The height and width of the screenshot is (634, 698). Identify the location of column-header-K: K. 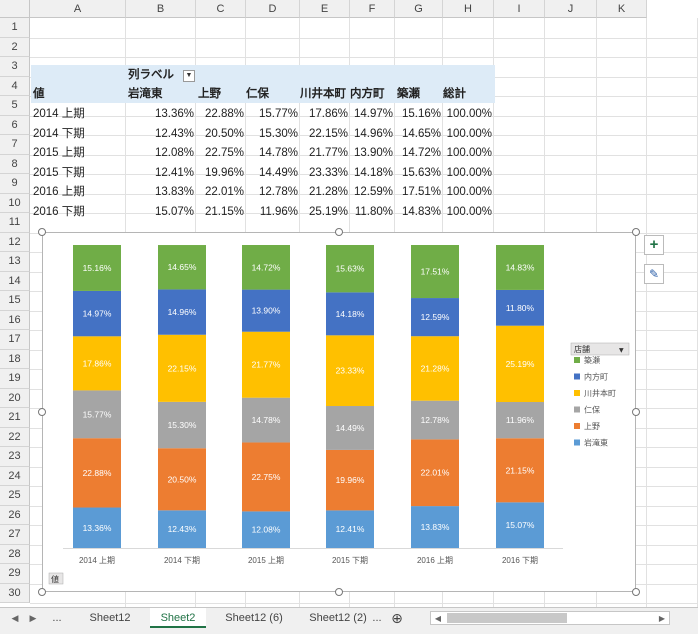
(622, 9).